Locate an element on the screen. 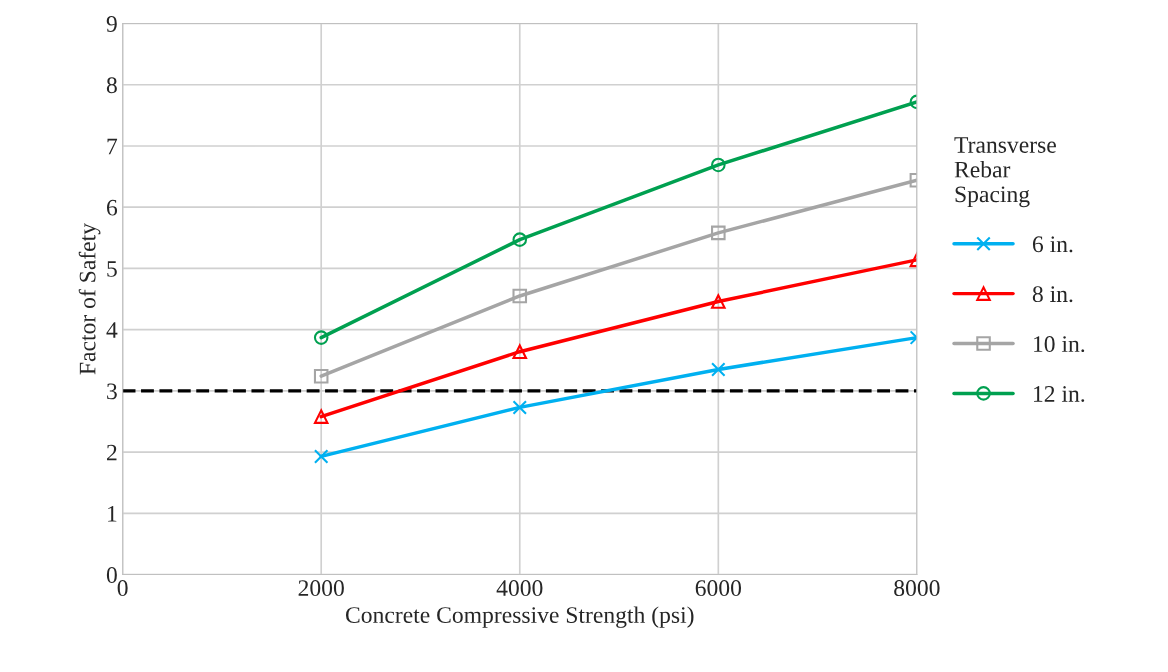 The image size is (1168, 672). y-tick-label: 1 is located at coordinates (112, 513).